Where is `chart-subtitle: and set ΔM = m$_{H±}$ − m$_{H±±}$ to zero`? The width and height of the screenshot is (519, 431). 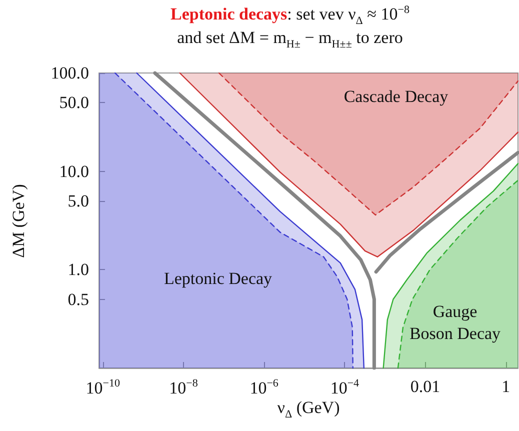
chart-subtitle: and set ΔM = m$_{H±}$ − m$_{H±±}$ to zero is located at coordinates (290, 39).